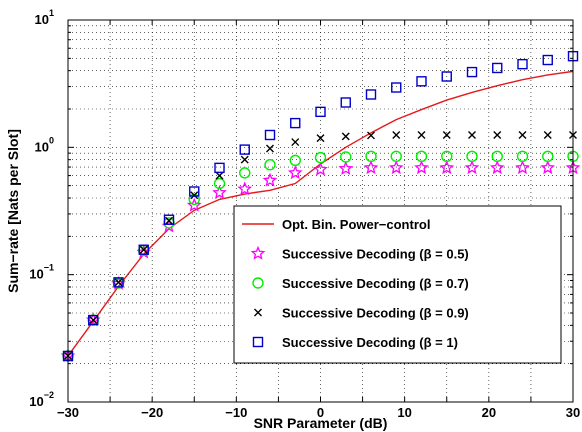 Image resolution: width=582 pixels, height=432 pixels. I want to click on x-tick-label: 20, so click(489, 412).